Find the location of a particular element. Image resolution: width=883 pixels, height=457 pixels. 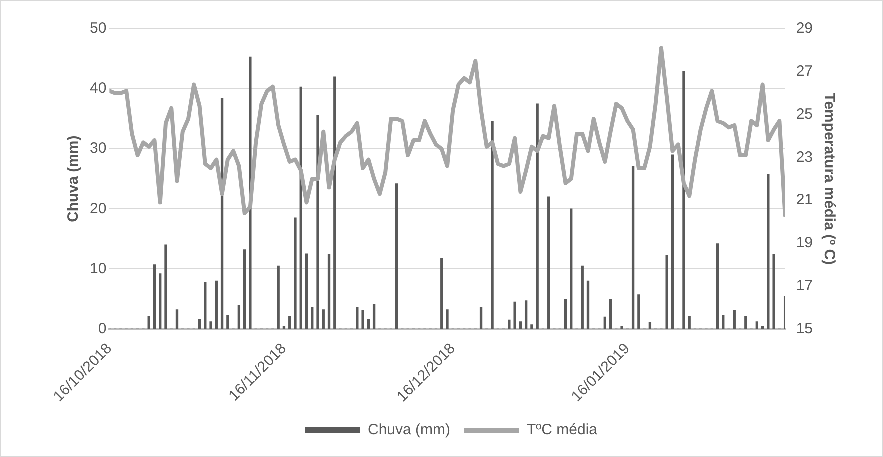

y-tick-label: 0 is located at coordinates (102, 329).